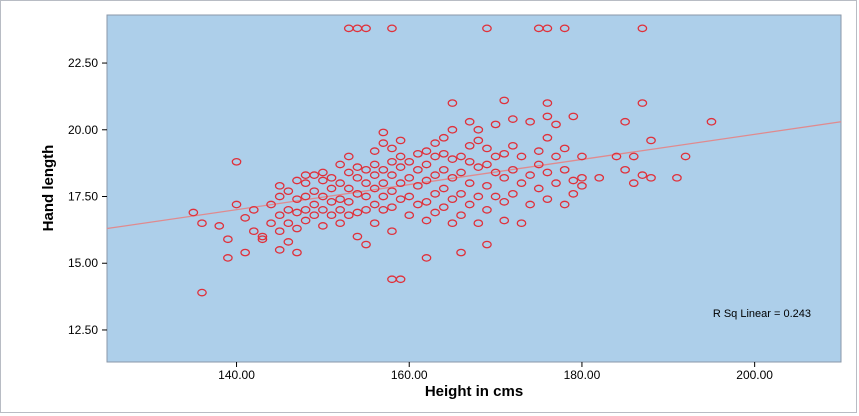 The image size is (859, 416). I want to click on y-axis-title: Hand length, so click(48, 188).